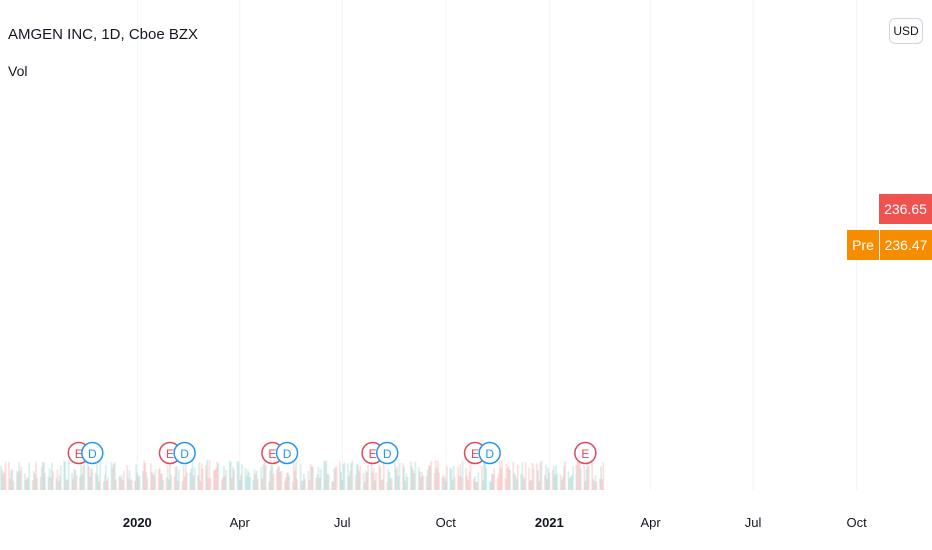 The image size is (932, 550). Describe the element at coordinates (906, 31) in the screenshot. I see `currency-button: USD` at that location.